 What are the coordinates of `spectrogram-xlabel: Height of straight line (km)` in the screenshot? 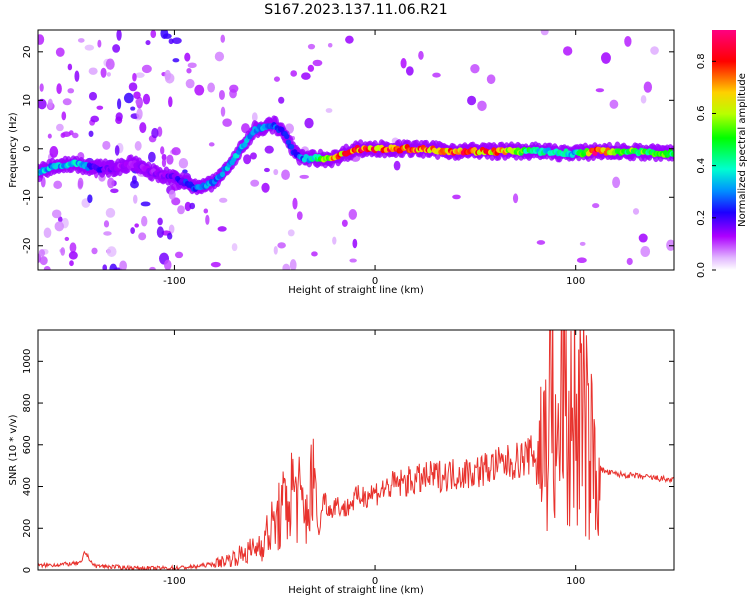 It's located at (356, 290).